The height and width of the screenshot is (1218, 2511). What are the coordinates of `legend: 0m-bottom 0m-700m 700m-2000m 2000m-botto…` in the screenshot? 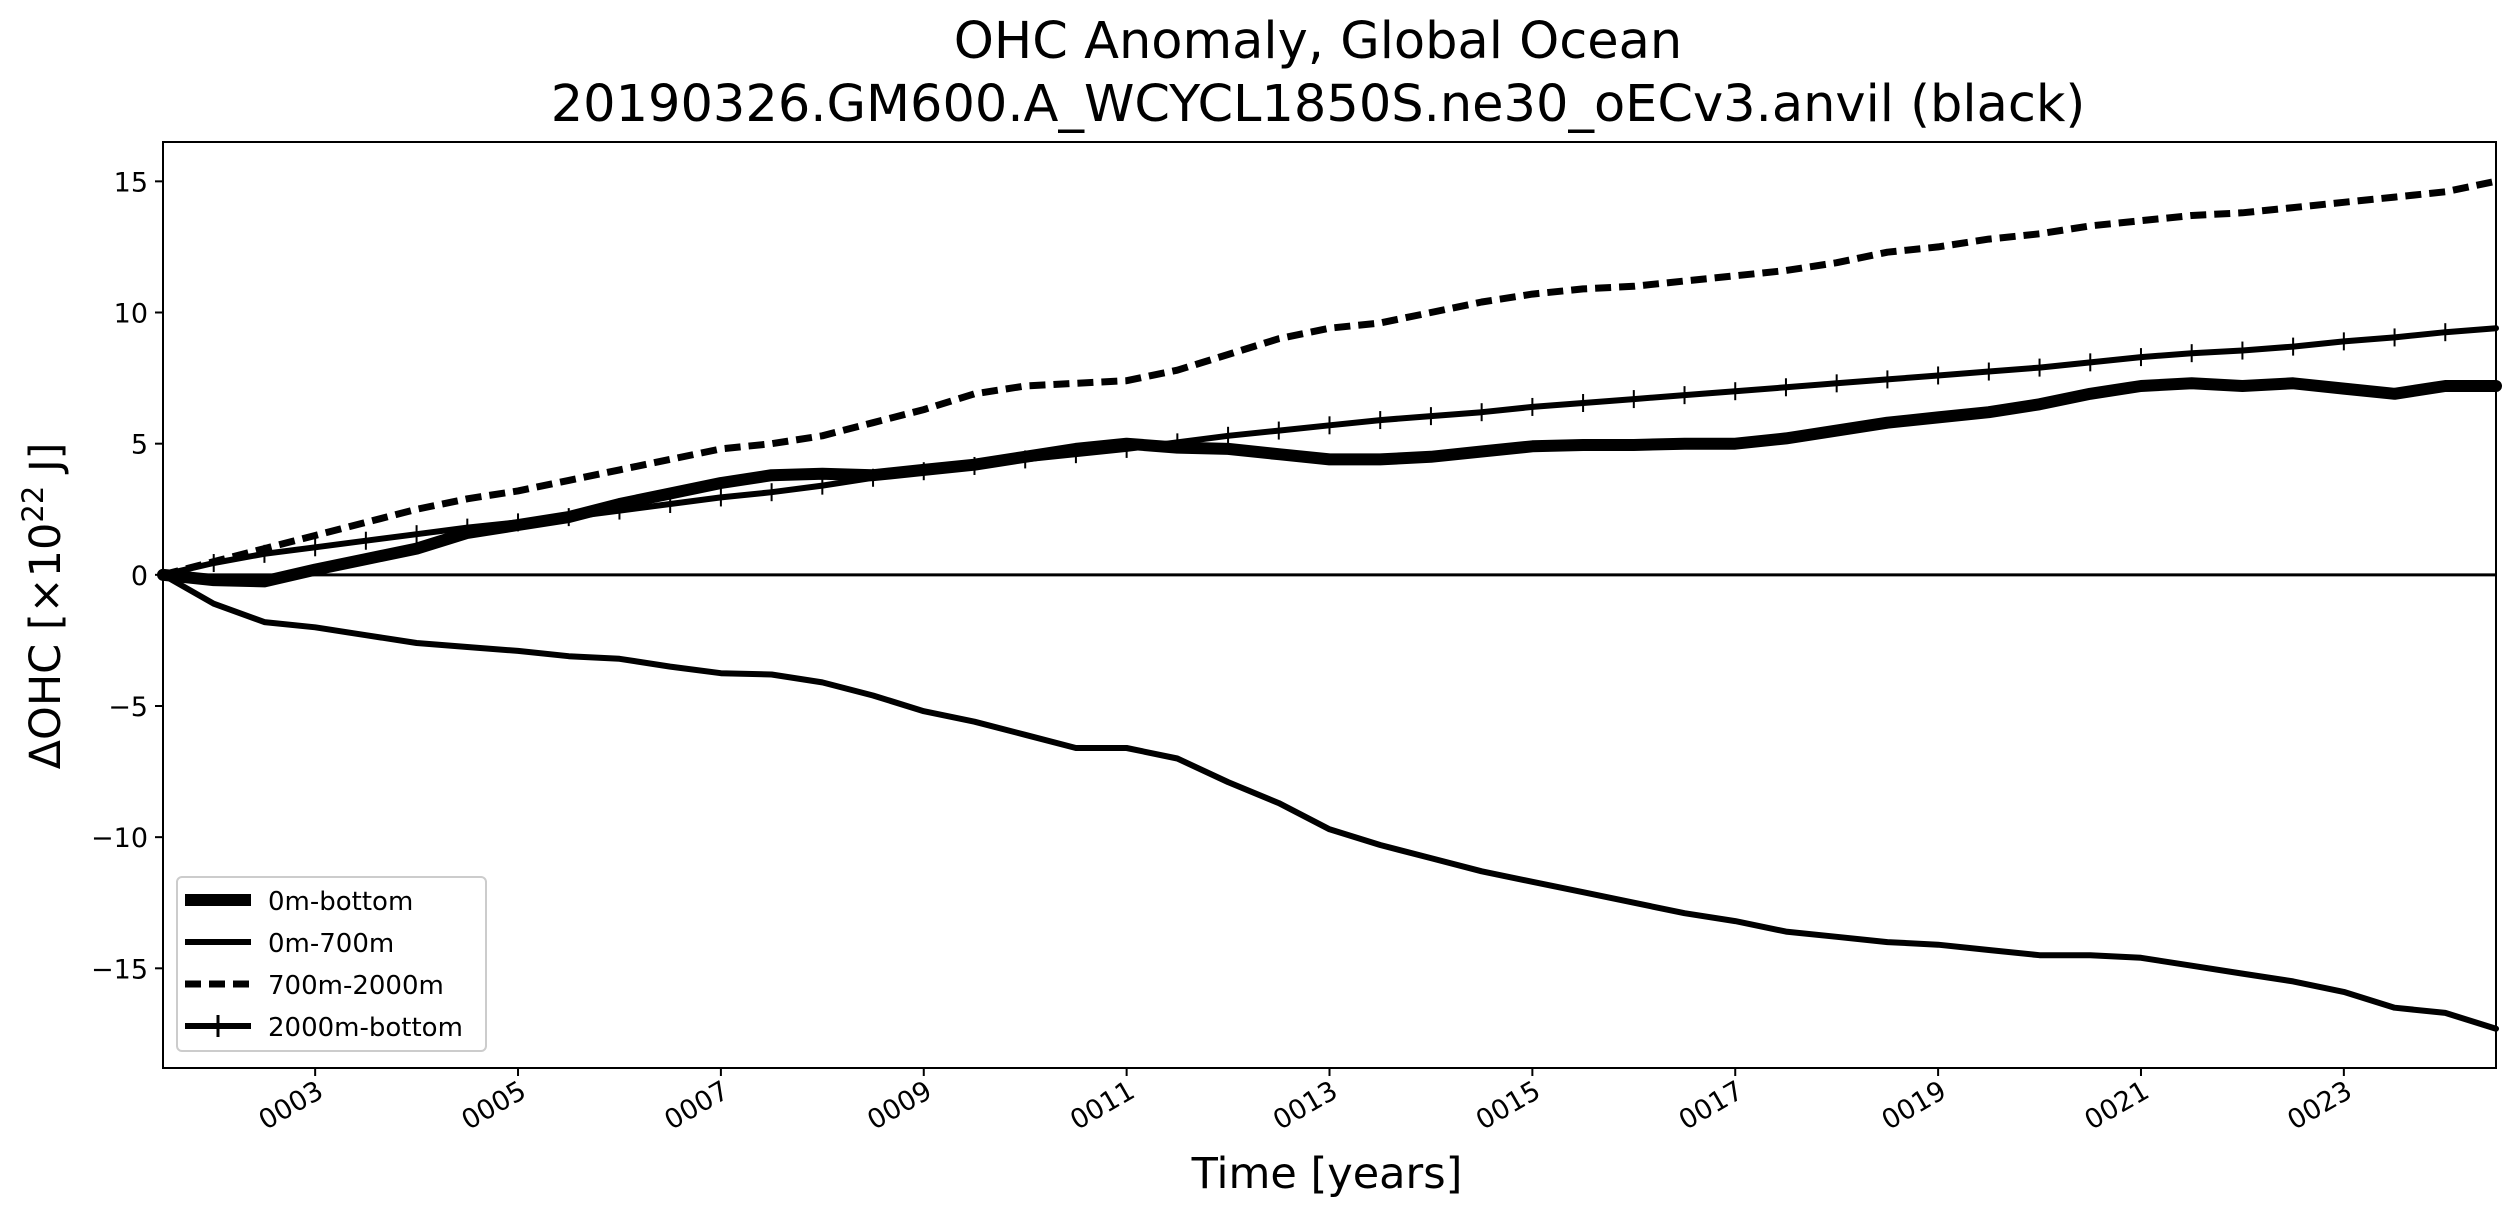 It's located at (331, 964).